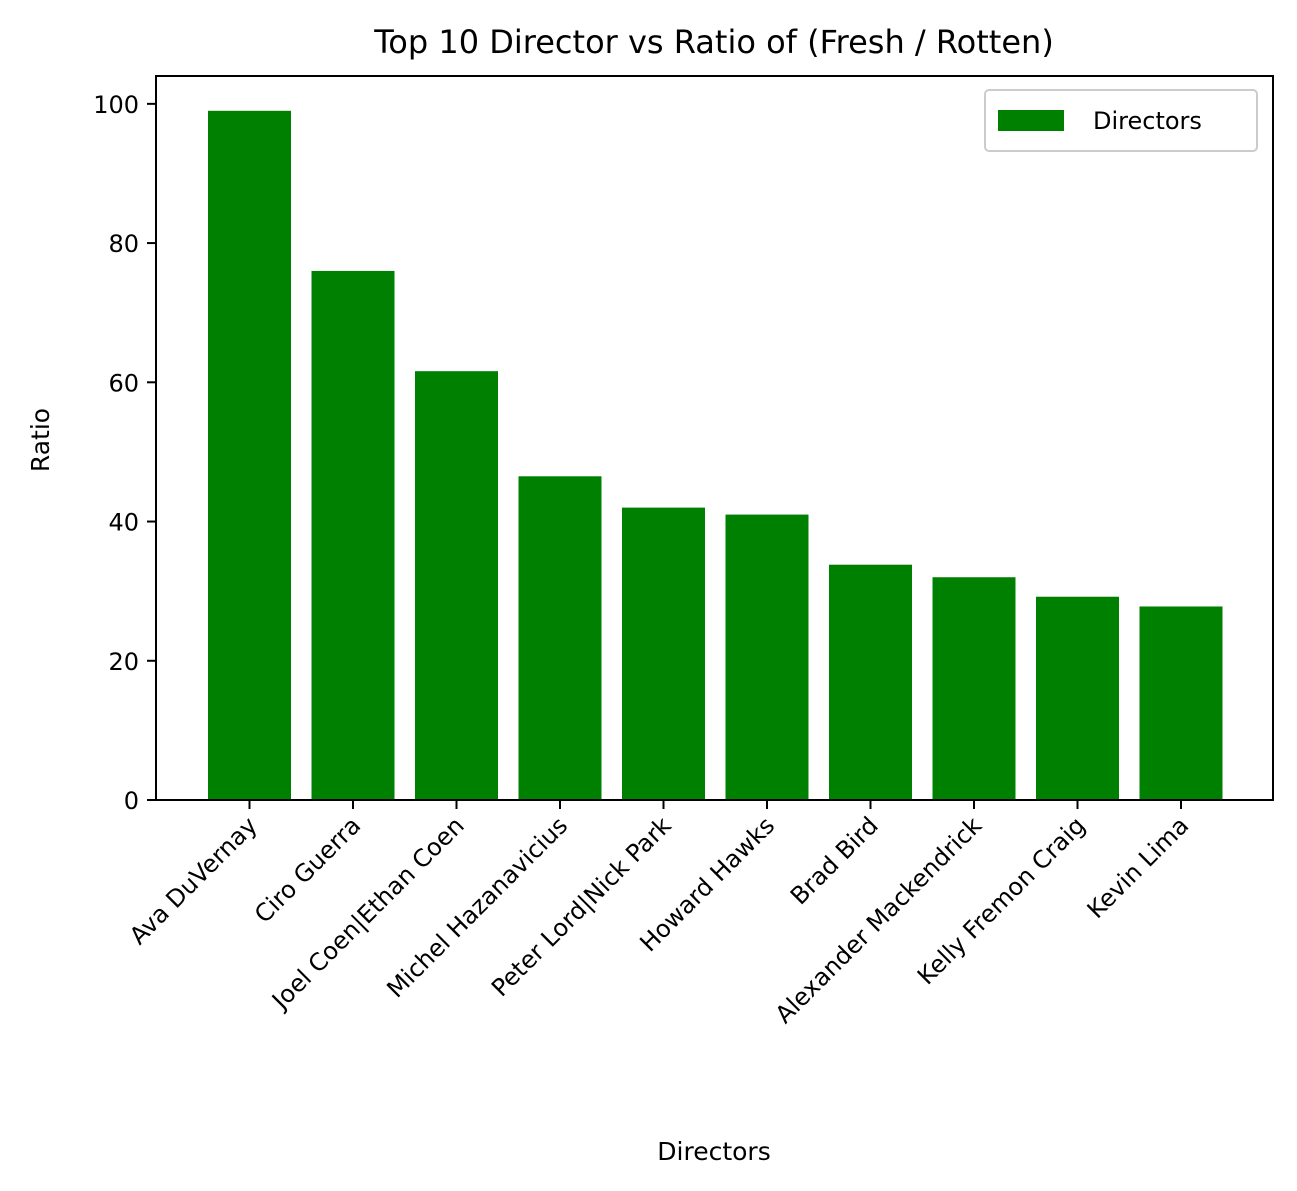 Image resolution: width=1297 pixels, height=1191 pixels. What do you see at coordinates (116, 105) in the screenshot?
I see `y-tick-label-5: 100` at bounding box center [116, 105].